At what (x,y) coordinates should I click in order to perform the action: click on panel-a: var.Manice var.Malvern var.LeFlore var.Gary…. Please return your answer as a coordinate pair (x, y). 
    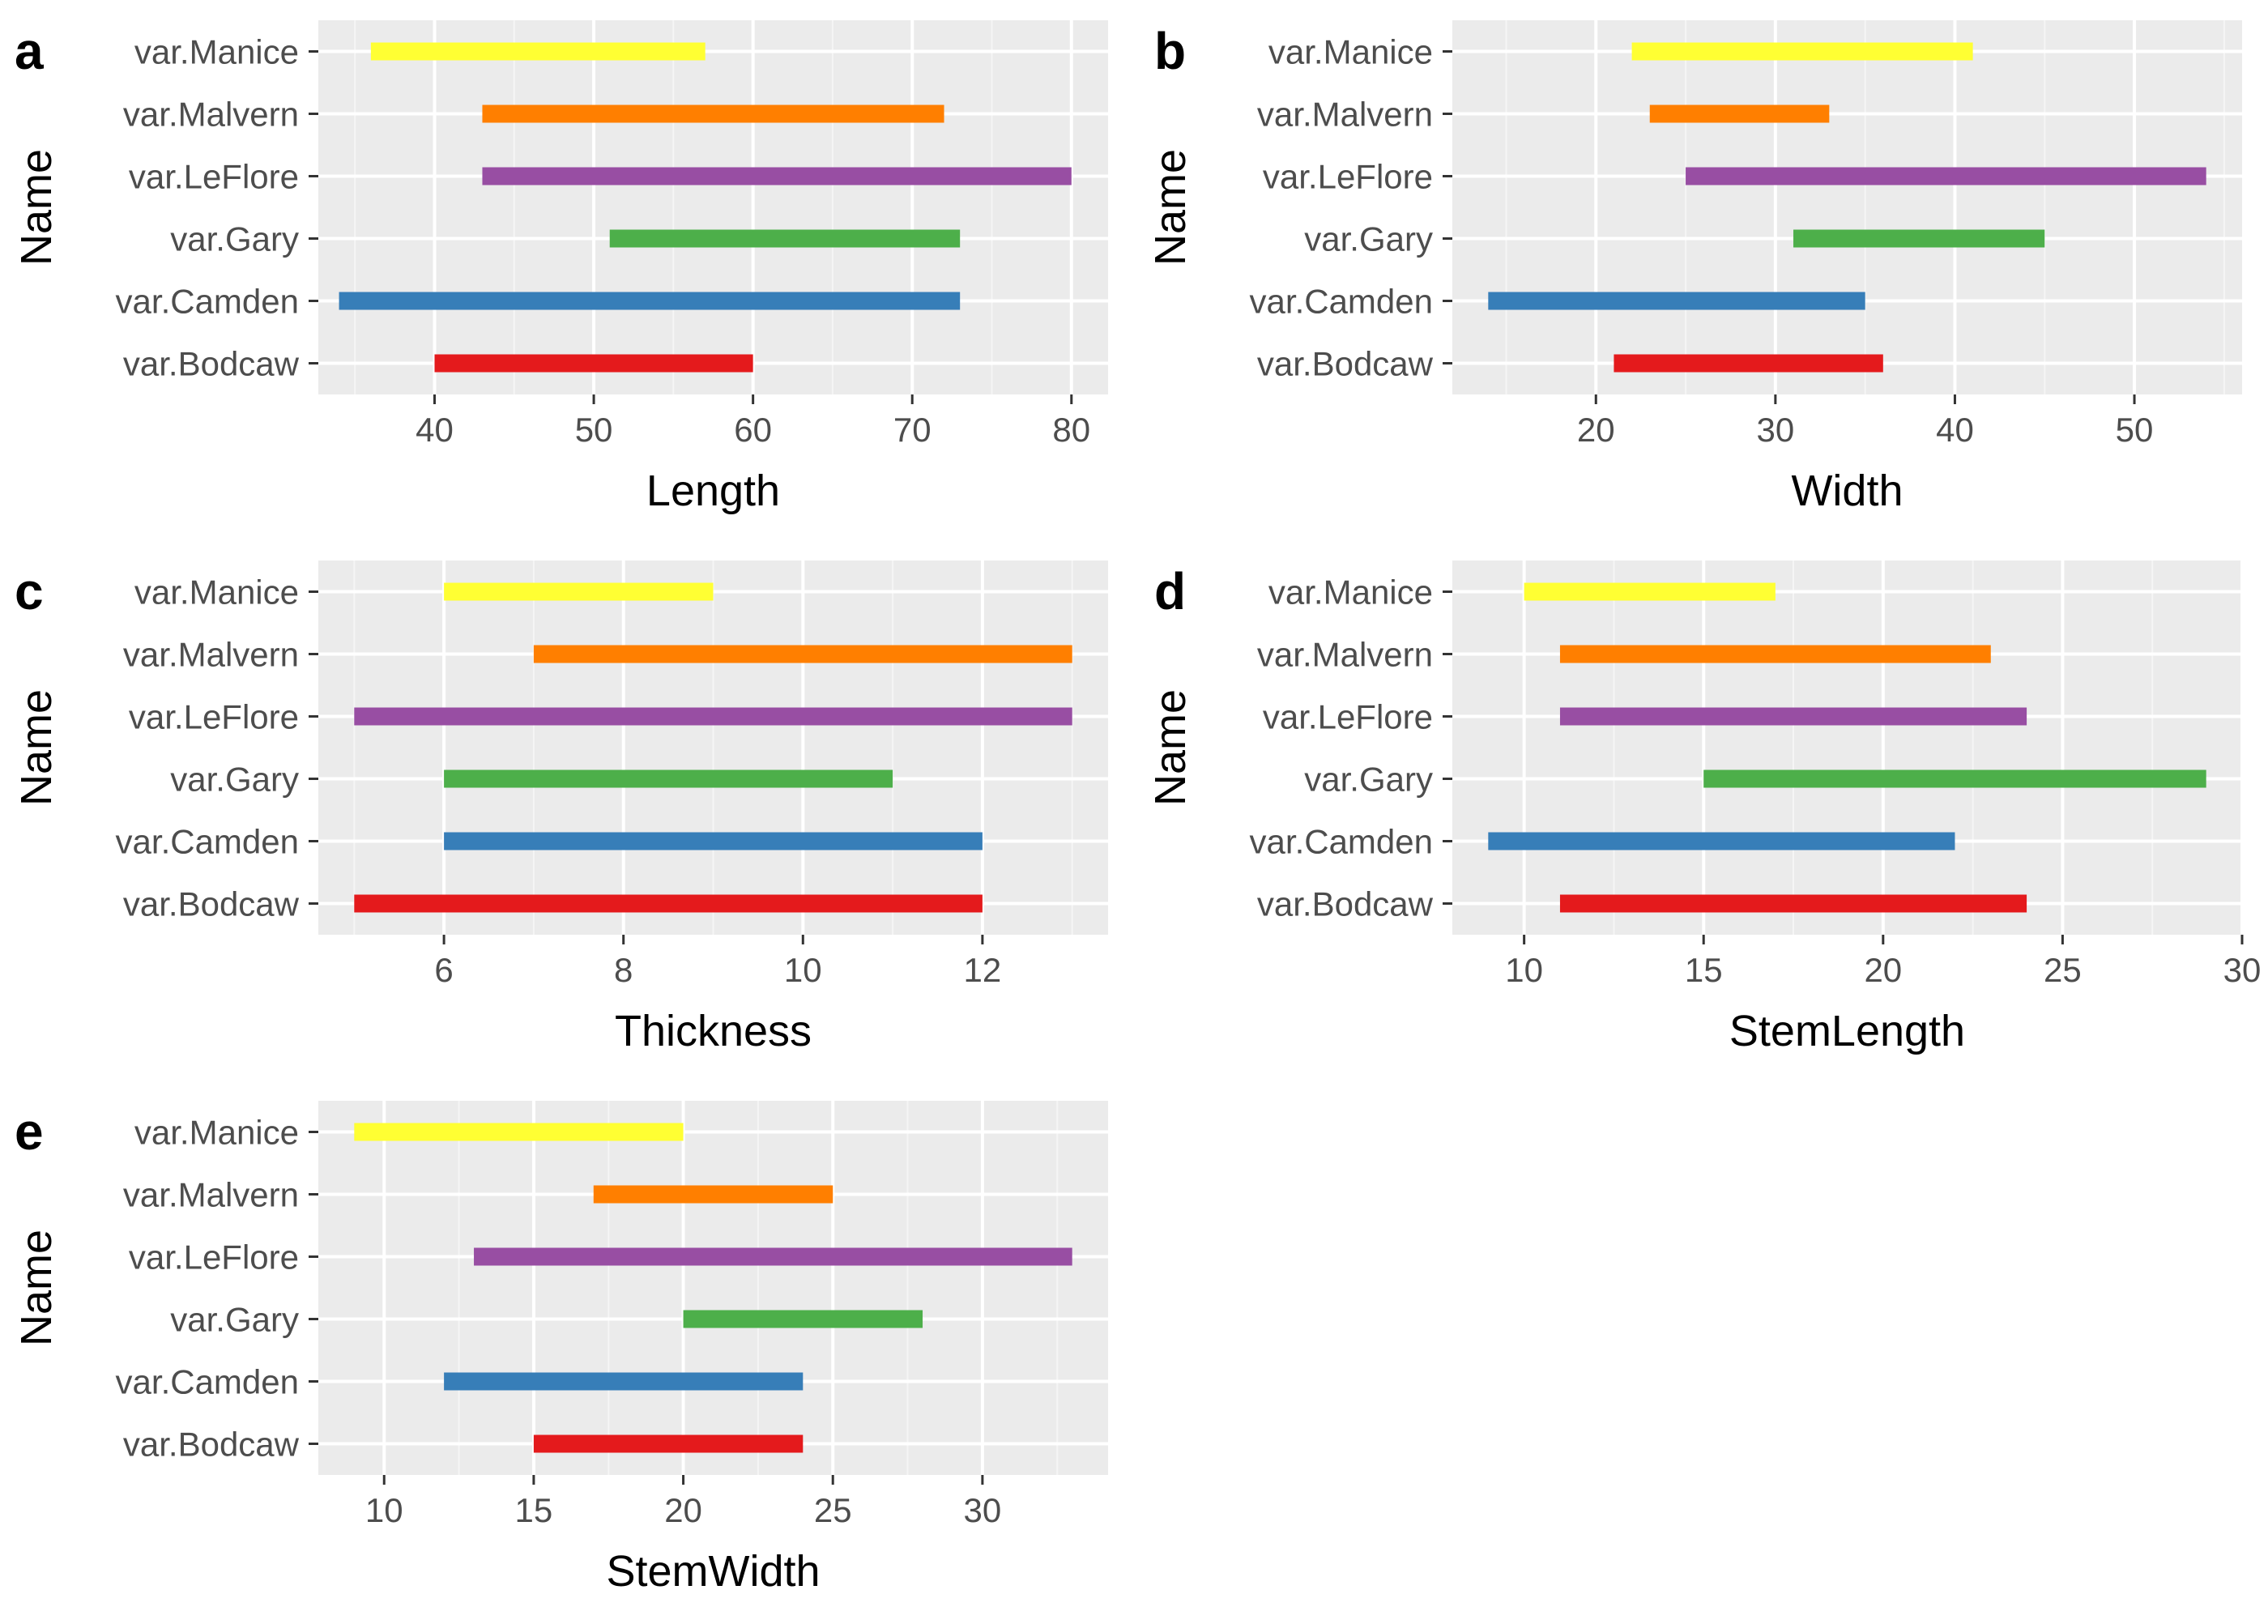
    Looking at the image, I should click on (560, 267).